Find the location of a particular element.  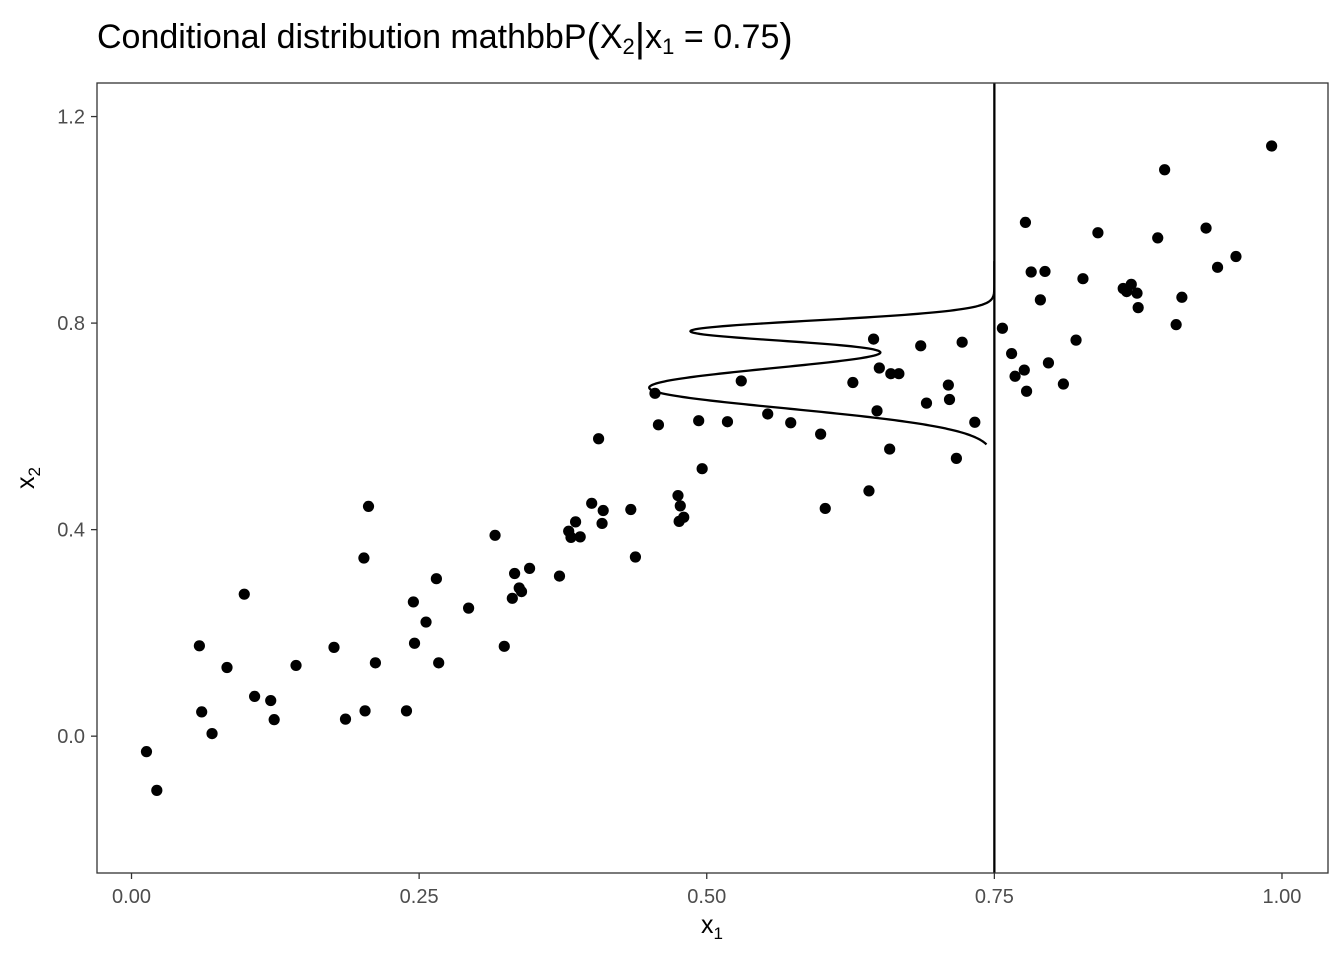

chart-title-bar: | is located at coordinates (640, 38).